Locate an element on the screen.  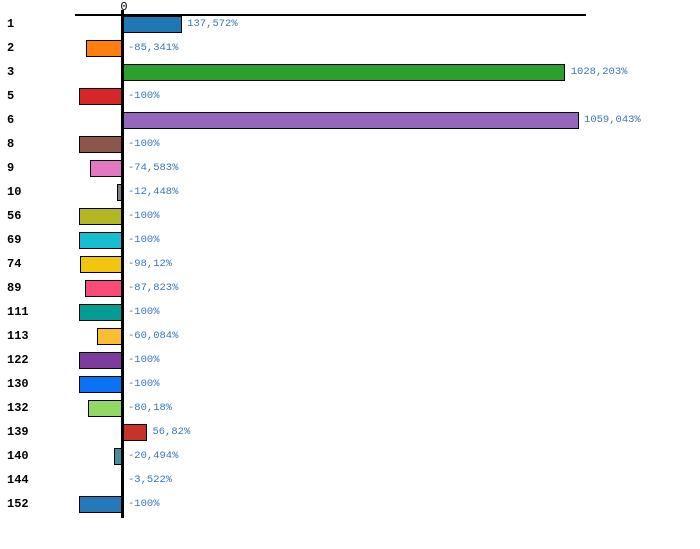
category-label: 144 is located at coordinates (18, 480).